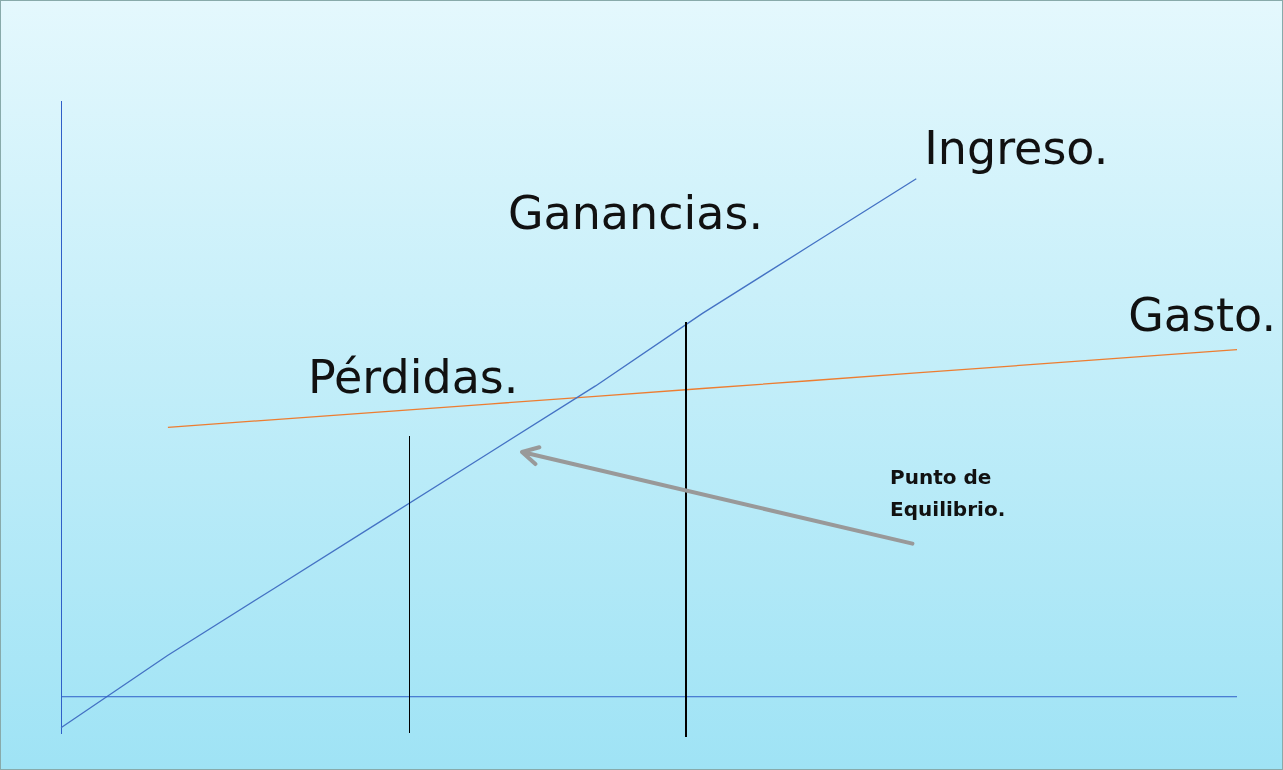 This screenshot has width=1283, height=770. Describe the element at coordinates (635, 213) in the screenshot. I see `annotation: Ganancias.` at that location.